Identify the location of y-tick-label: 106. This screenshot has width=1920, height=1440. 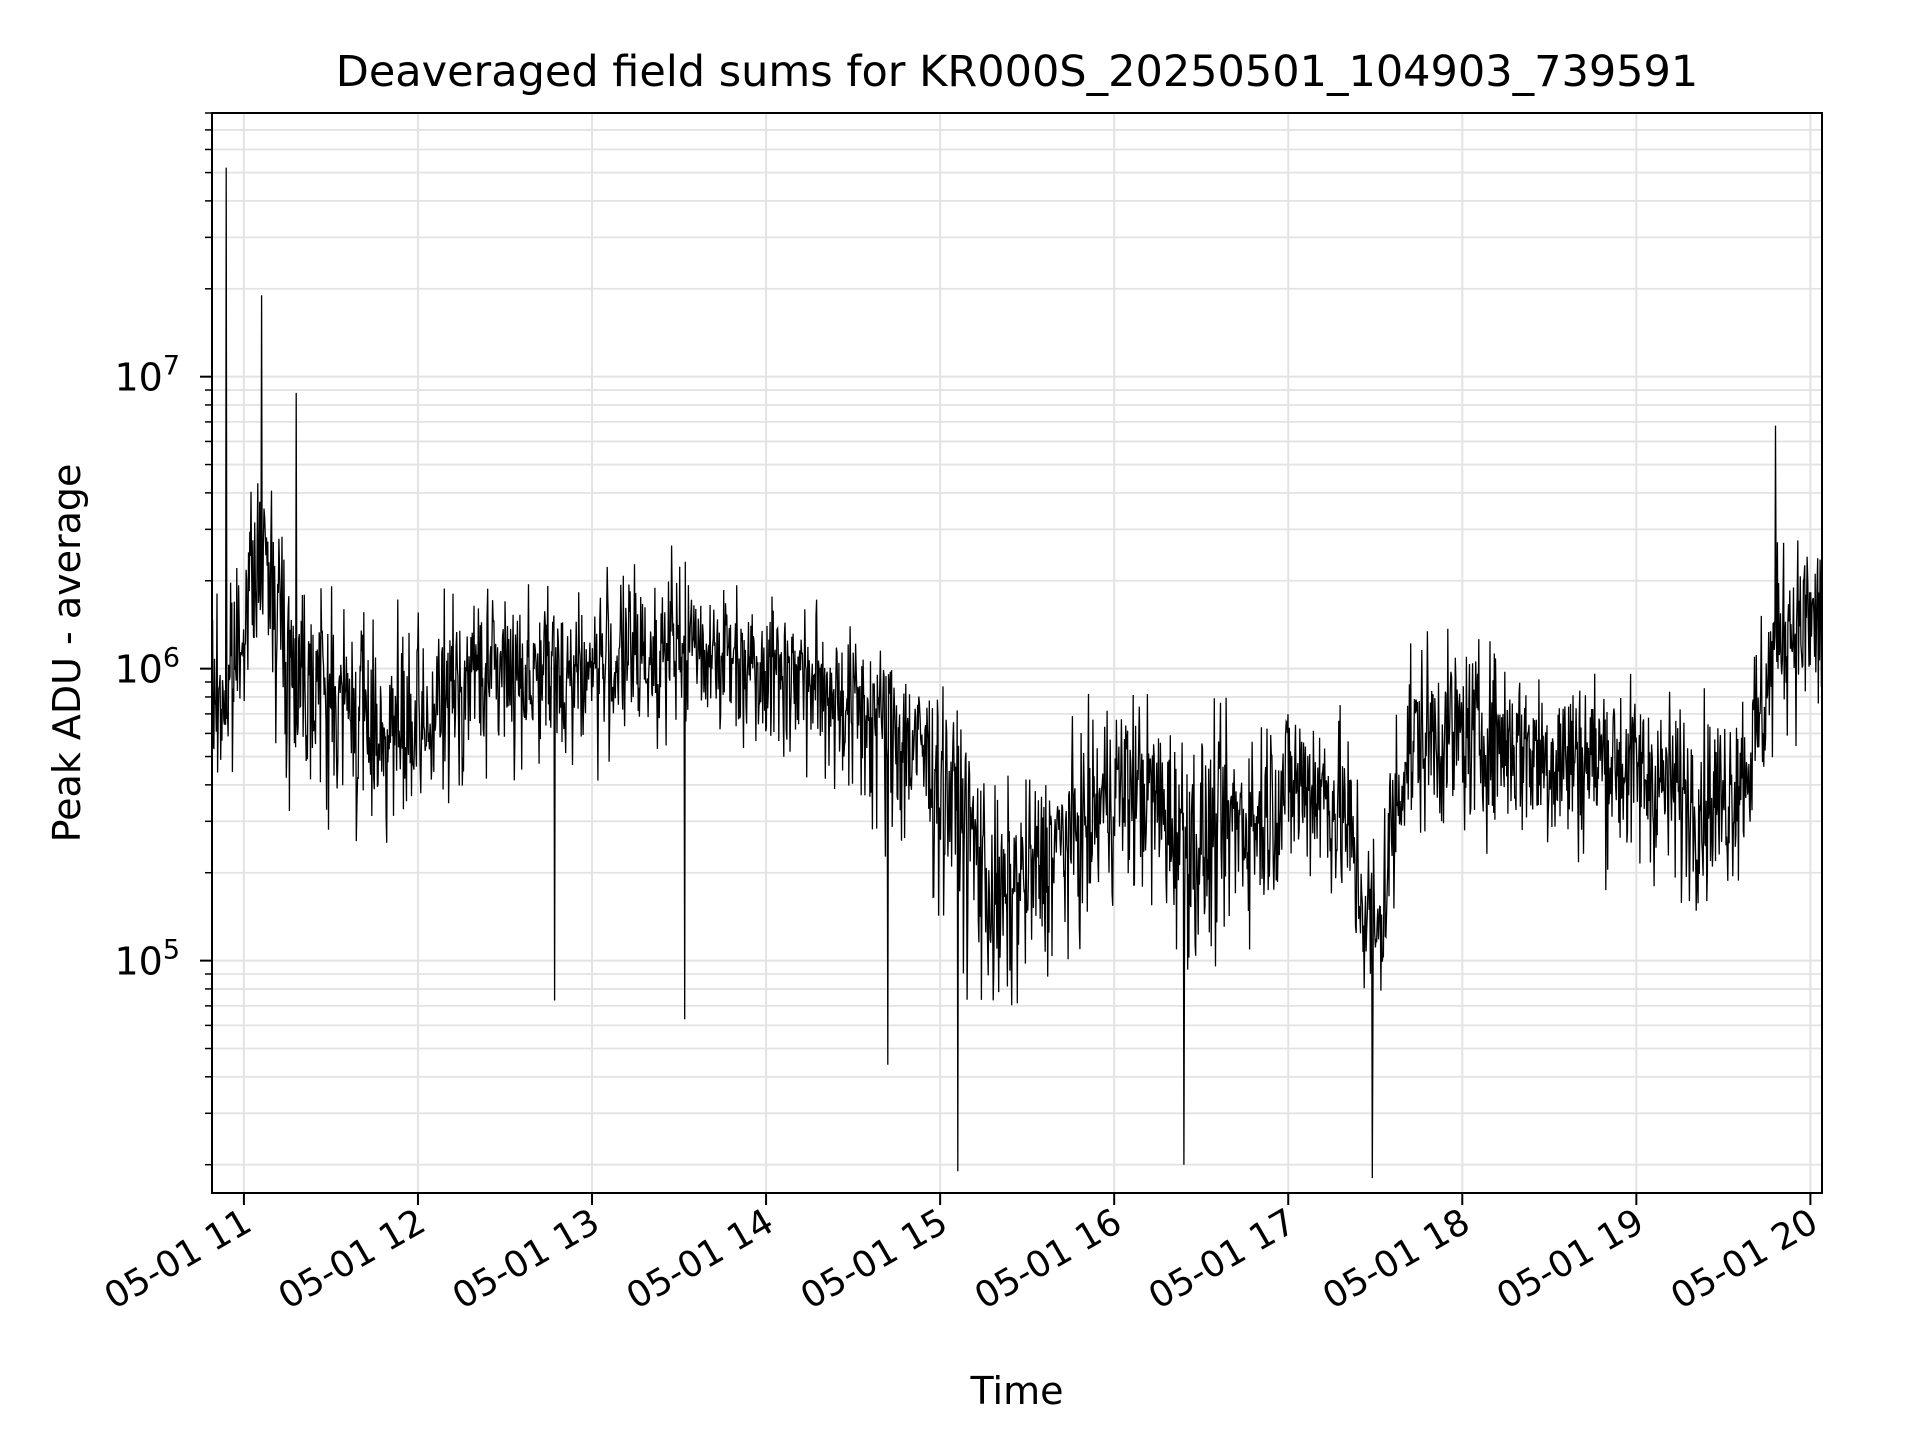
(147, 667).